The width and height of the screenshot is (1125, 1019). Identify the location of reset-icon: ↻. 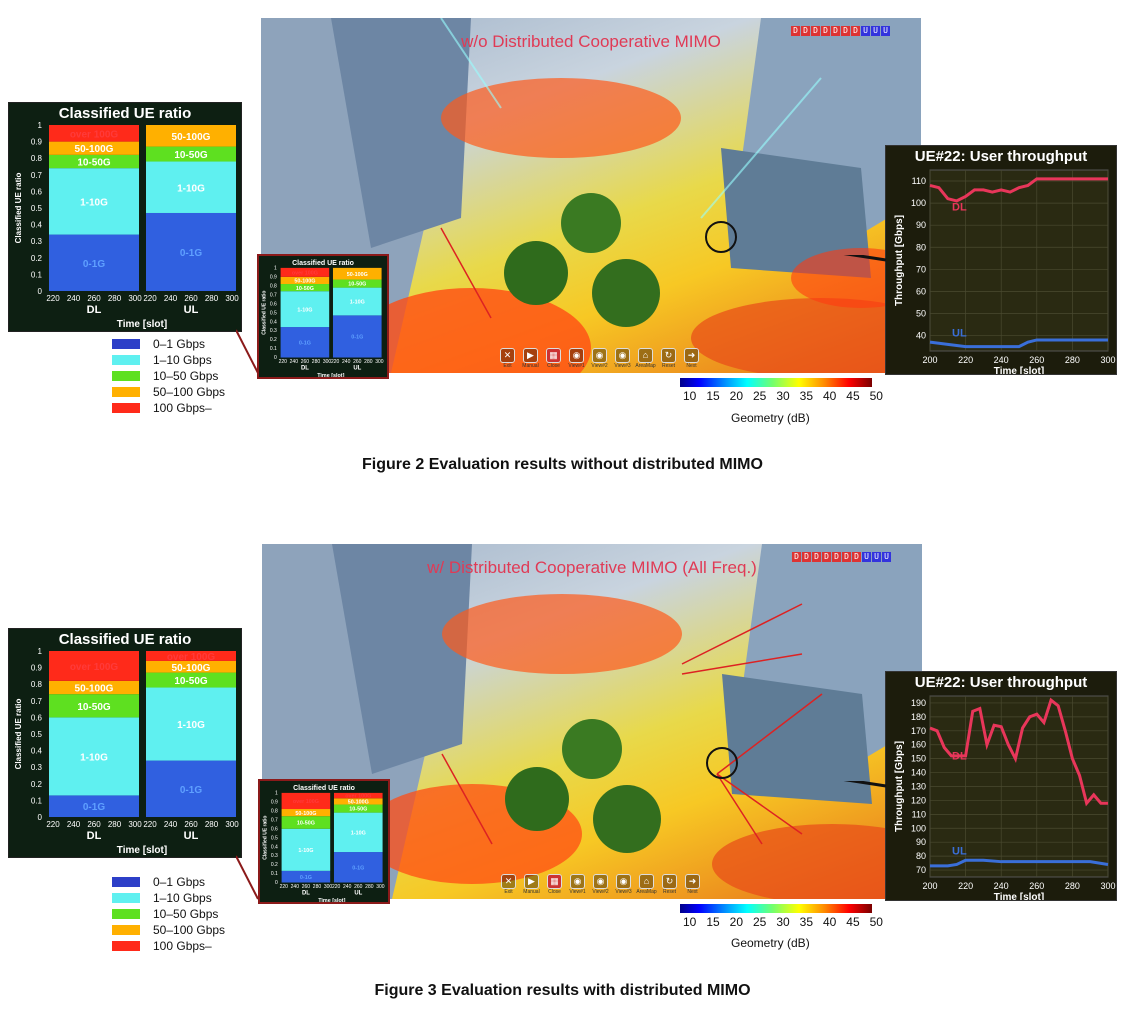
(669, 881).